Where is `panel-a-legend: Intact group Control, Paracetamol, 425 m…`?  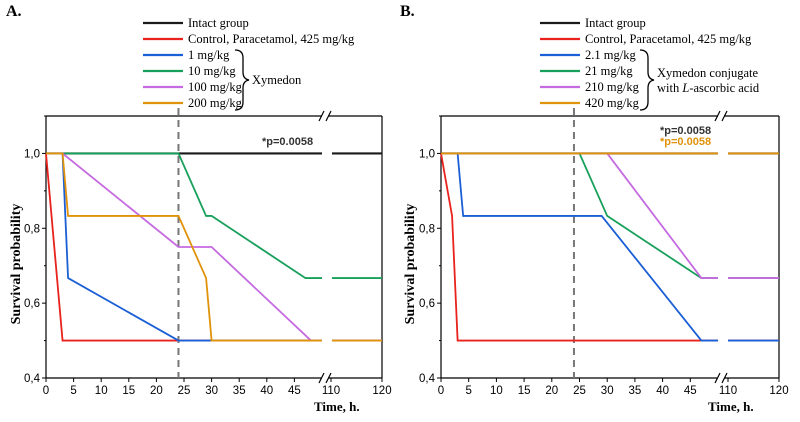 panel-a-legend: Intact group Control, Paracetamol, 425 m… is located at coordinates (249, 63).